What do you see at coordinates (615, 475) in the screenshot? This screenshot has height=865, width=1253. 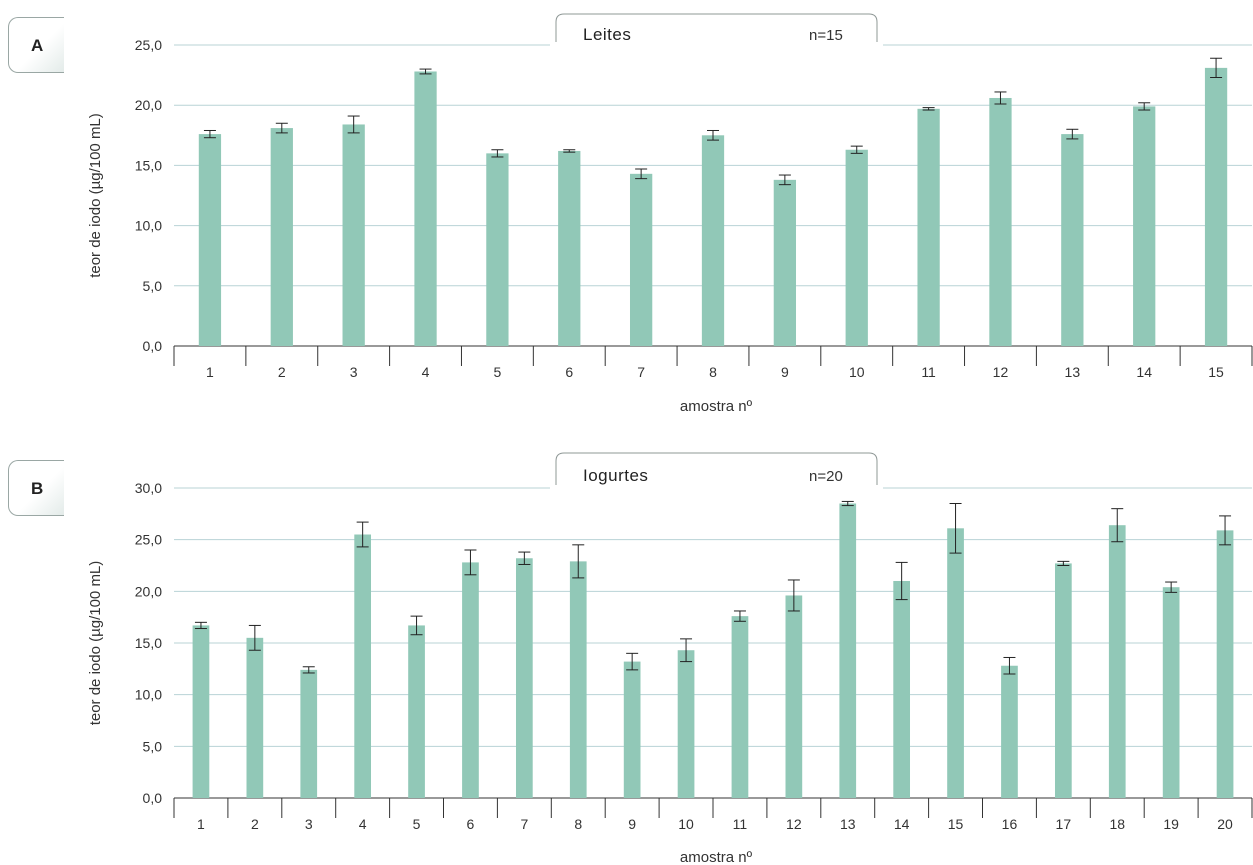 I see `chart-title: Iogurtes` at bounding box center [615, 475].